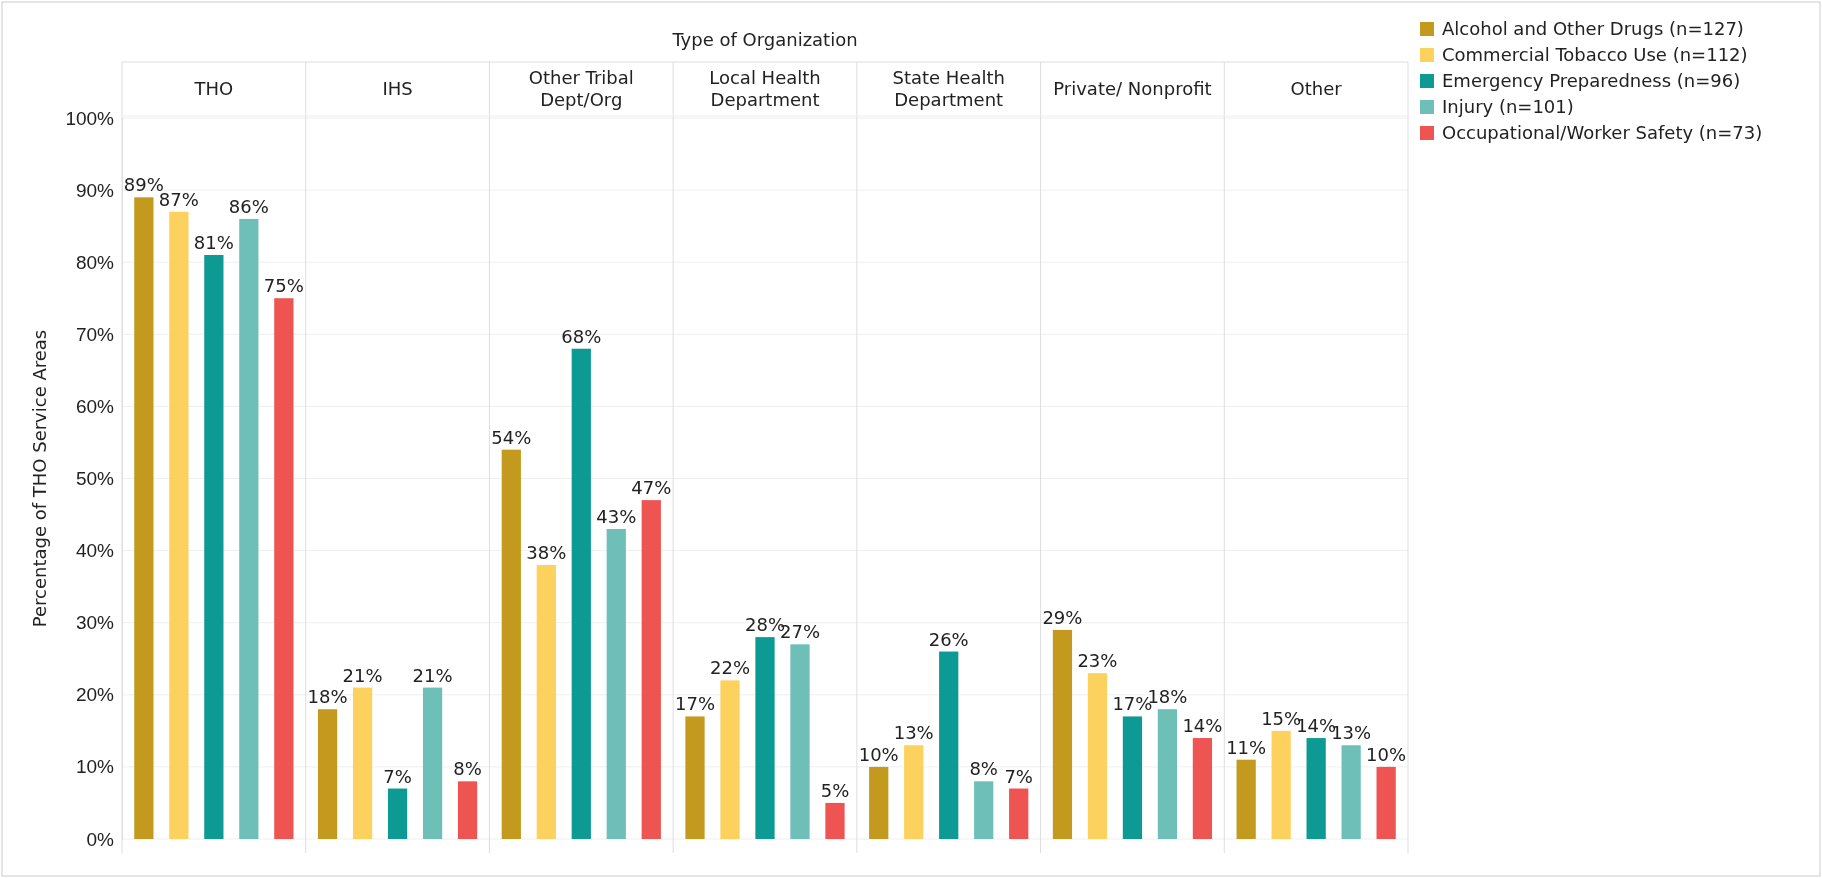 The height and width of the screenshot is (878, 1822). I want to click on data-label: 13%, so click(913, 733).